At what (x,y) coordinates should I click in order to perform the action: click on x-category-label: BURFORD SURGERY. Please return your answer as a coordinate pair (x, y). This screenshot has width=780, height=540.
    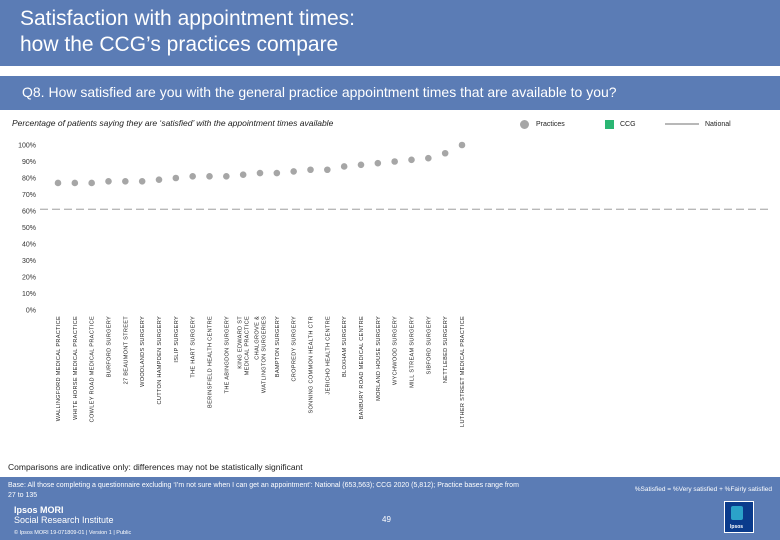
    Looking at the image, I should click on (110, 346).